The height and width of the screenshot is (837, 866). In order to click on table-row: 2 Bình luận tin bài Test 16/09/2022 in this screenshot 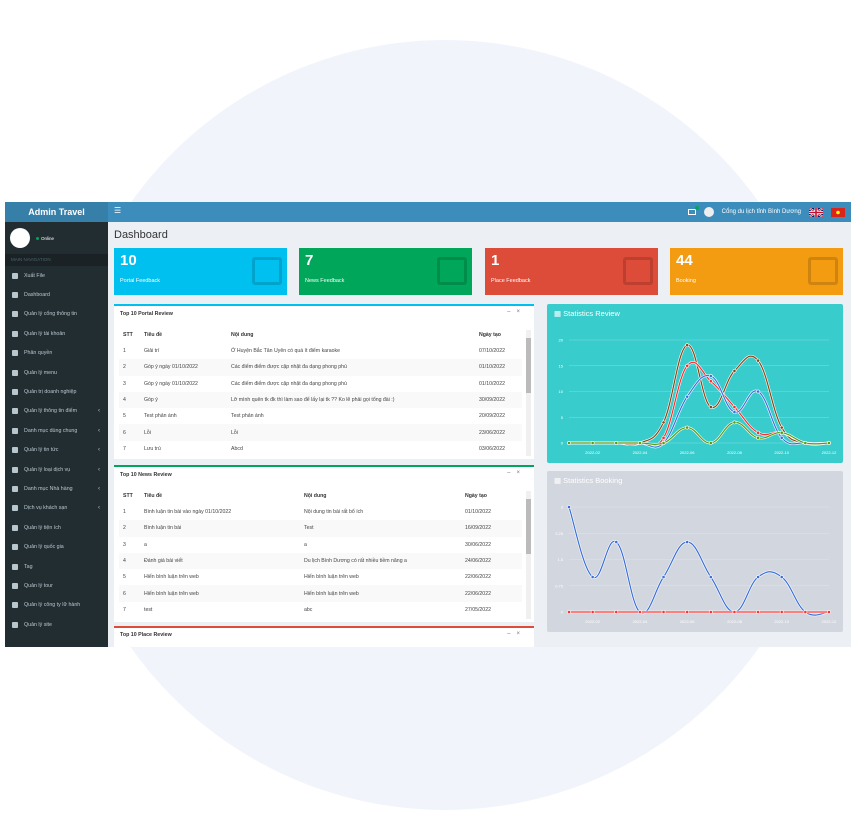, I will do `click(320, 528)`.